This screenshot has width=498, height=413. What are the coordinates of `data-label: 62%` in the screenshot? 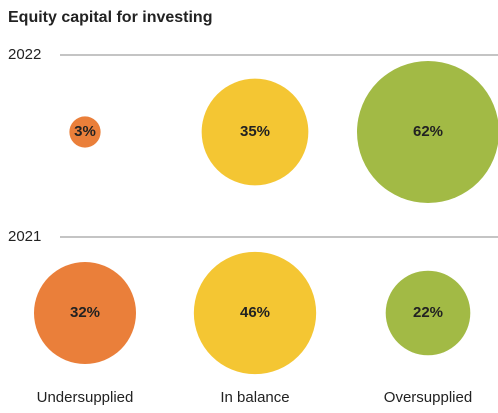 It's located at (428, 131).